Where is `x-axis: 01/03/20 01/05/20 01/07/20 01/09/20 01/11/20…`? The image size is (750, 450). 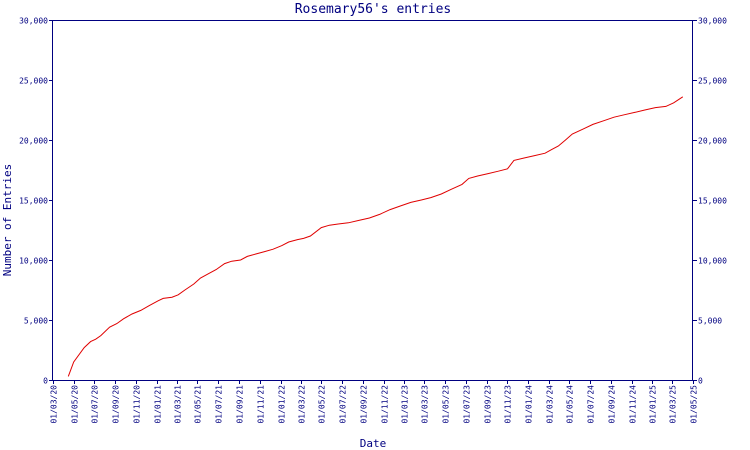 x-axis: 01/03/20 01/05/20 01/07/20 01/09/20 01/11/20… is located at coordinates (374, 402).